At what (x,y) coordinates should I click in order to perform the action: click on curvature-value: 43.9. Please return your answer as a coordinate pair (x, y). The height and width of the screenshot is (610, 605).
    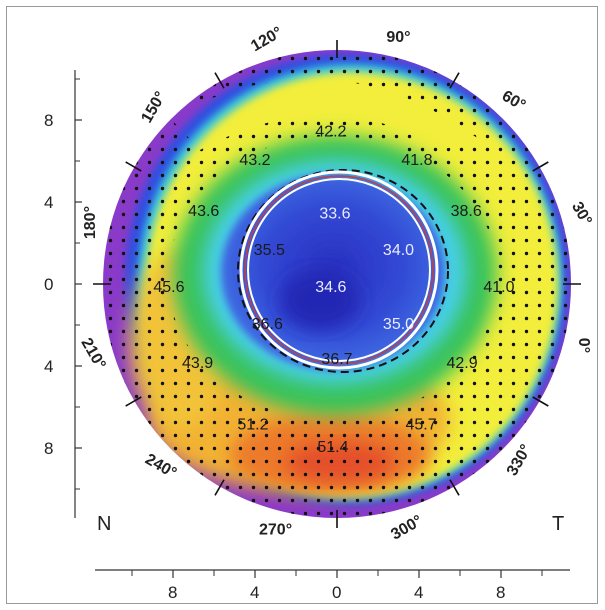
    Looking at the image, I should click on (197, 363).